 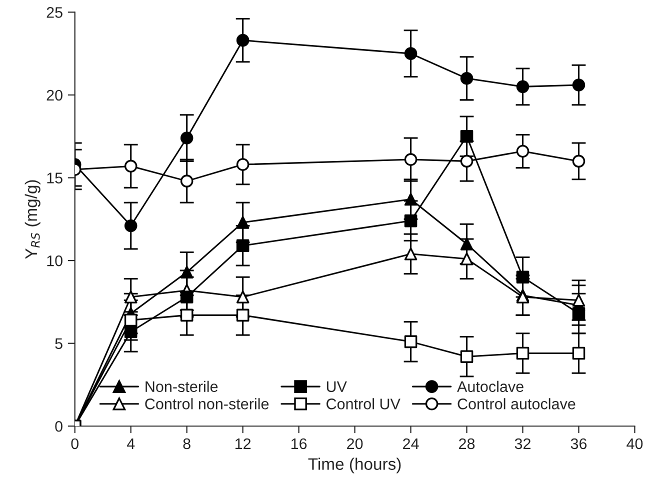 What do you see at coordinates (32, 219) in the screenshot?
I see `y-axis-title: Y$_{RS}$ (mg/g)` at bounding box center [32, 219].